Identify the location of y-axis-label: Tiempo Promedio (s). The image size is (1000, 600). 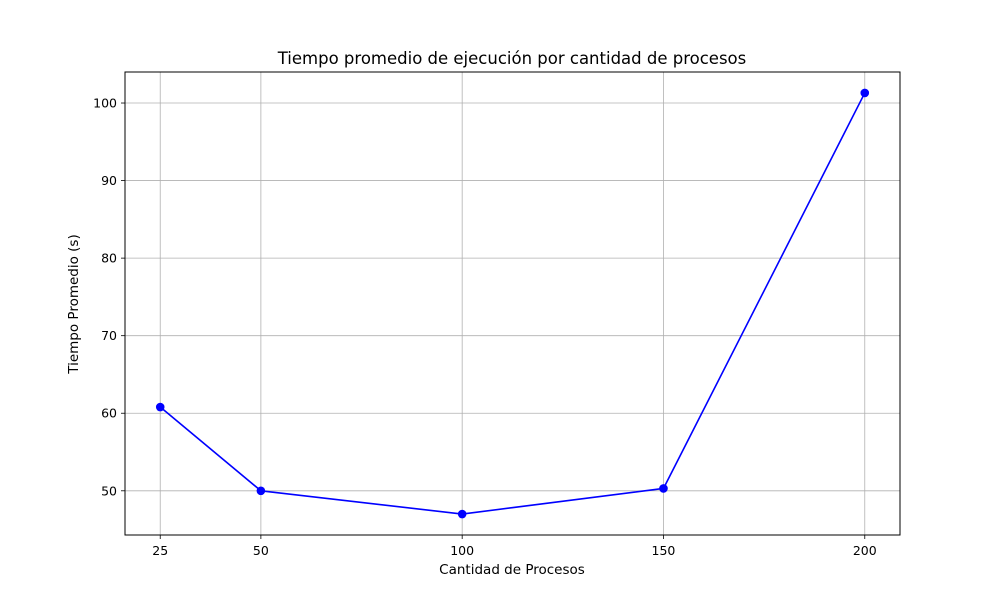
(74, 304).